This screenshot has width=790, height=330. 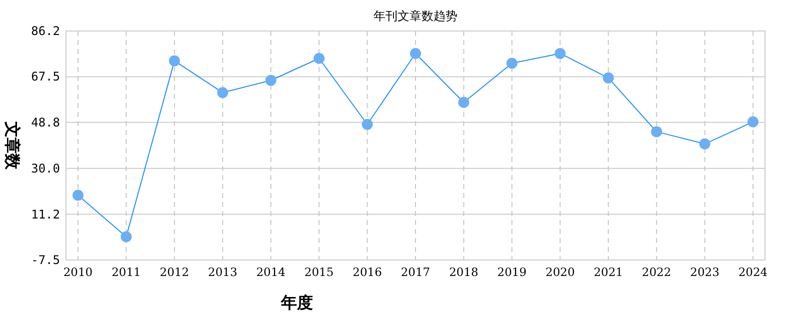 I want to click on y-tick-label: 11.2, so click(x=45, y=214).